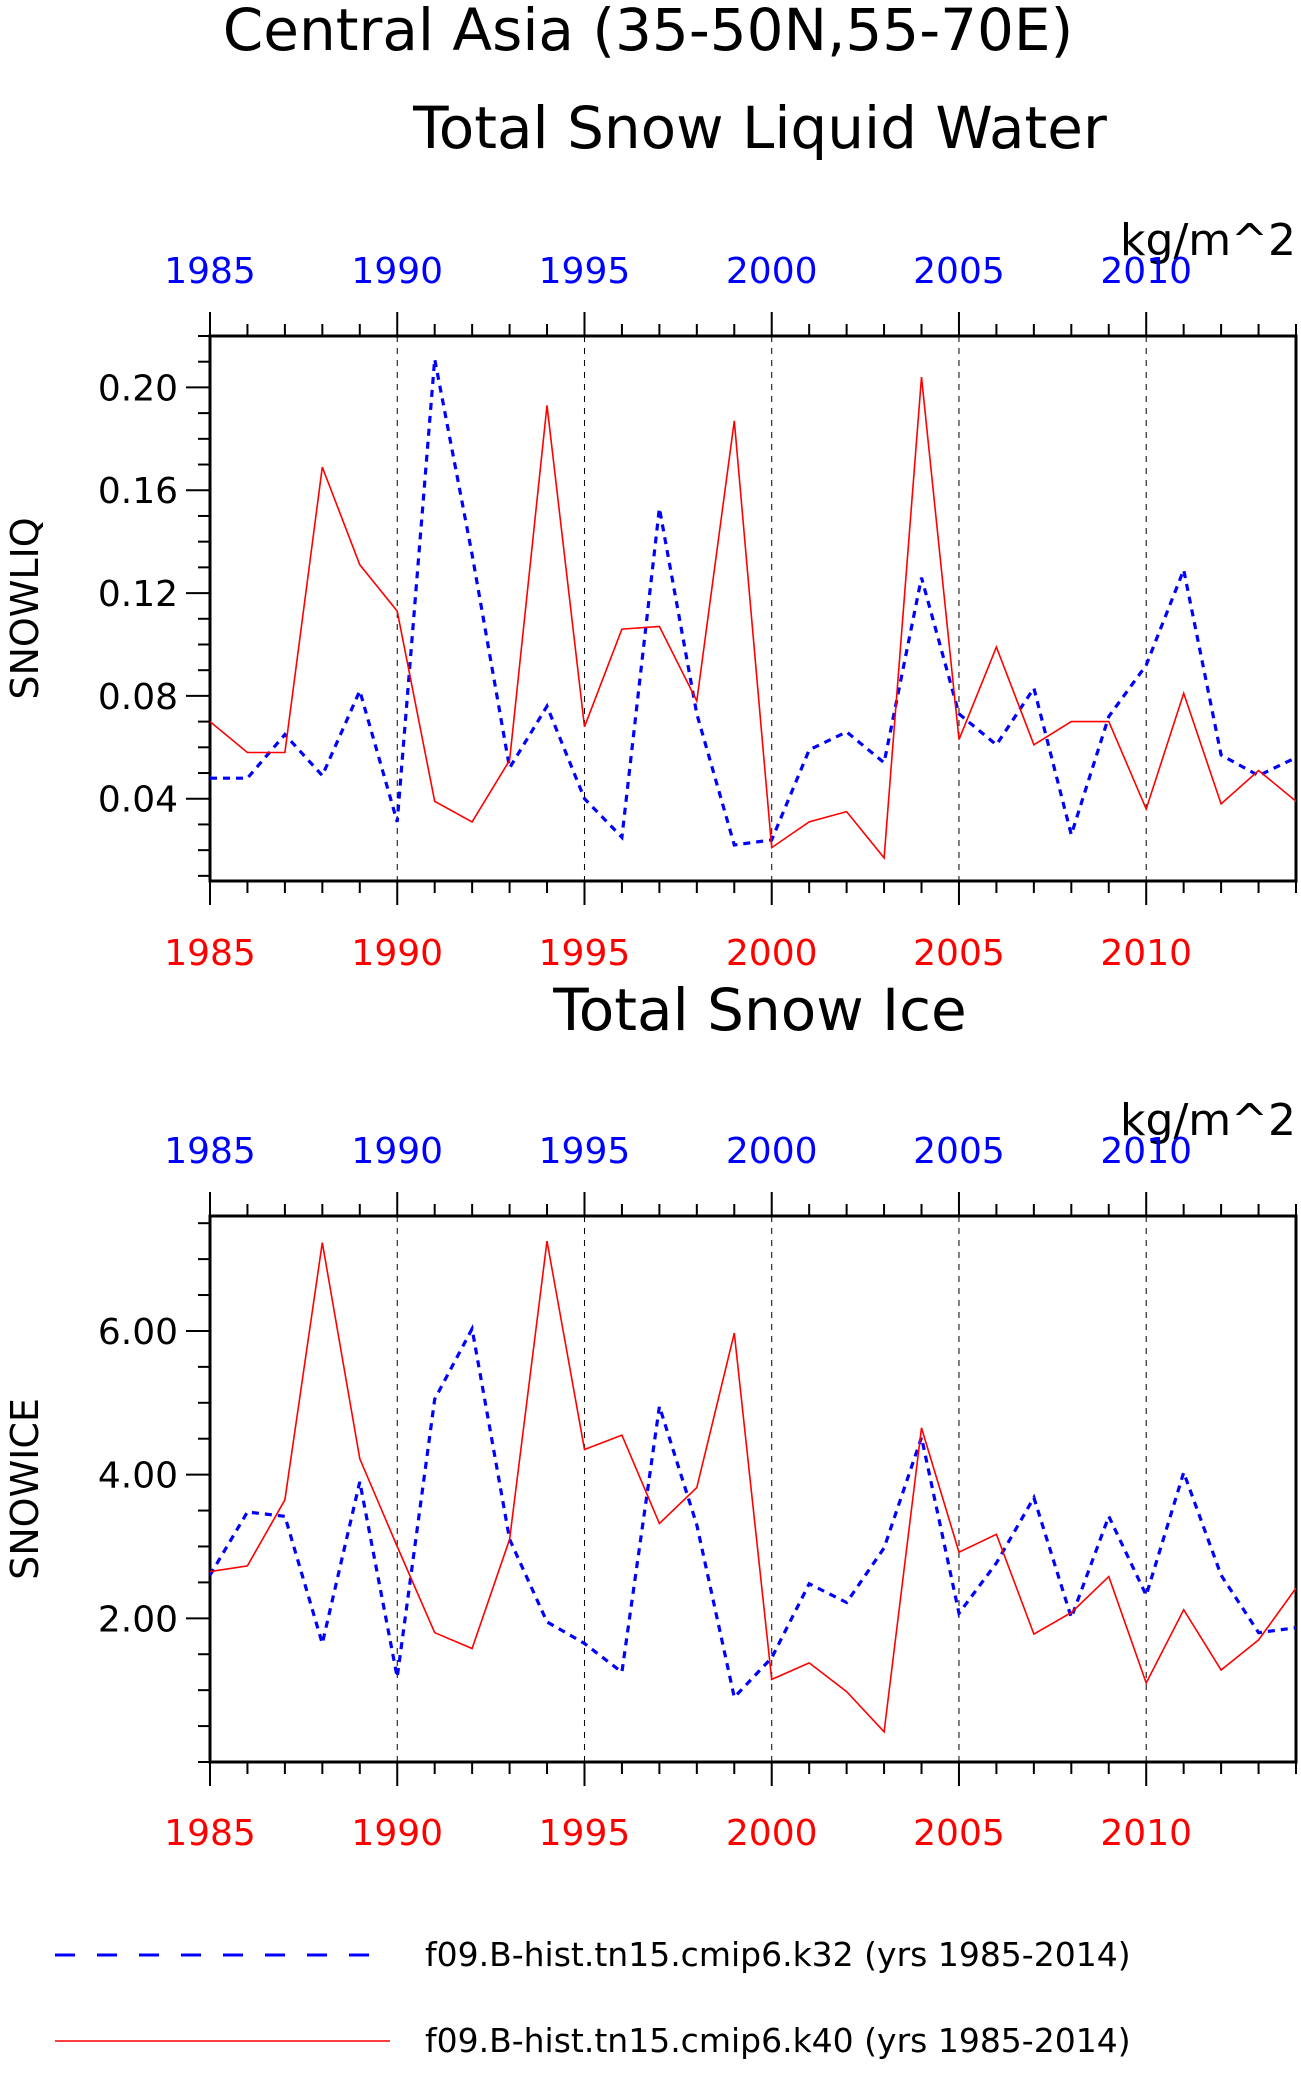  Describe the element at coordinates (138, 594) in the screenshot. I see `y-tick-label: 0.12` at that location.